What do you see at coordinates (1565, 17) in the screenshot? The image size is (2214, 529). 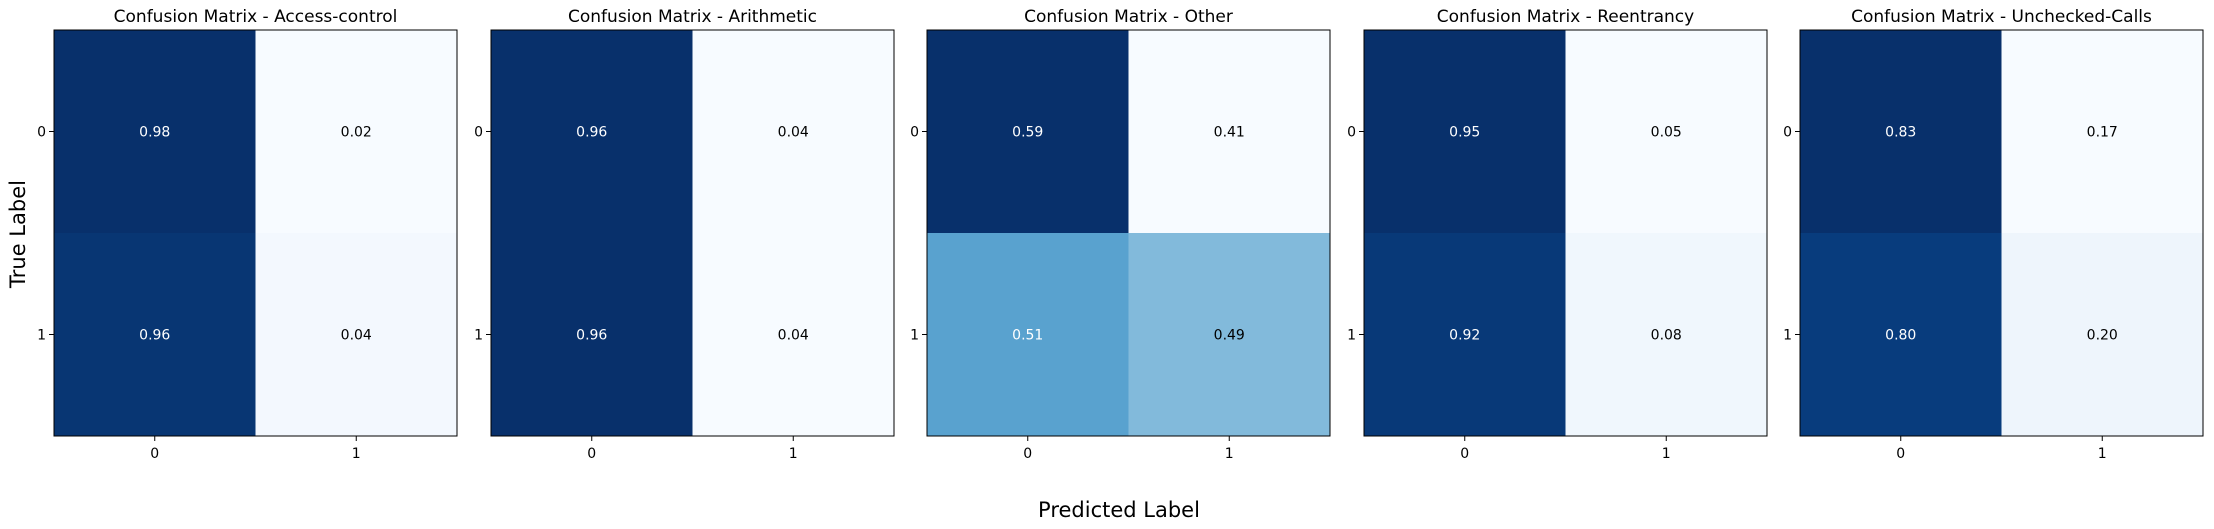 I see `panel-title: Confusion Matrix - Reentrancy` at bounding box center [1565, 17].